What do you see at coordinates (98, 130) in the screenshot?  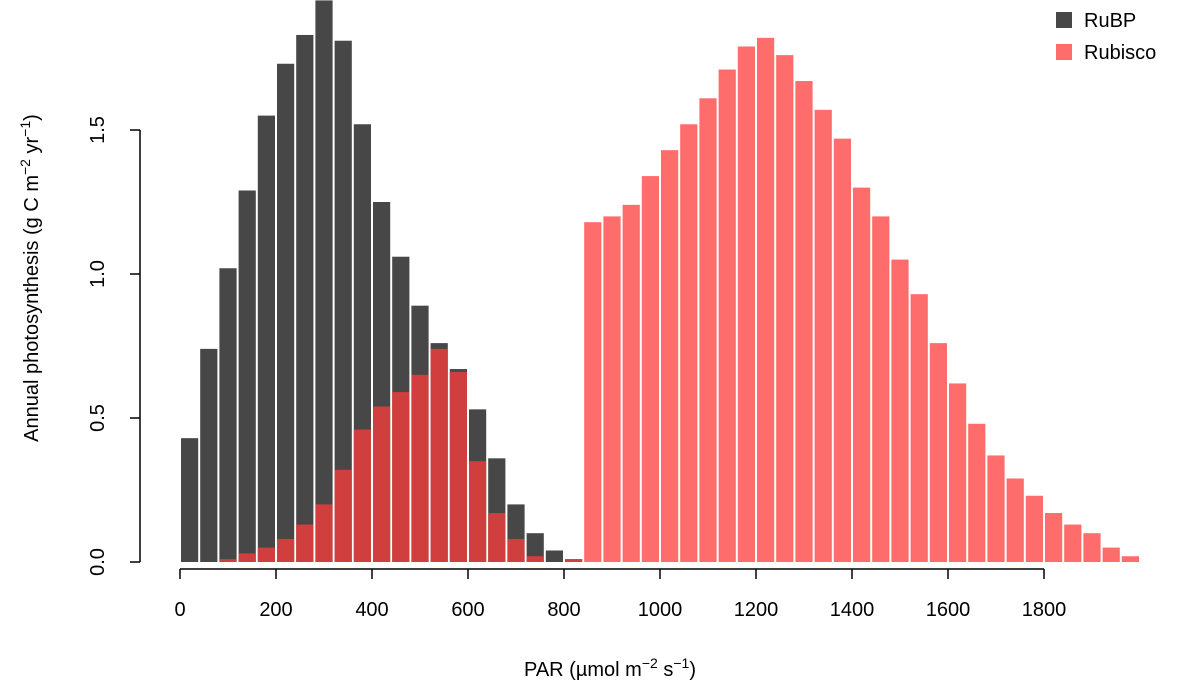 I see `y-tick-label: 1.5` at bounding box center [98, 130].